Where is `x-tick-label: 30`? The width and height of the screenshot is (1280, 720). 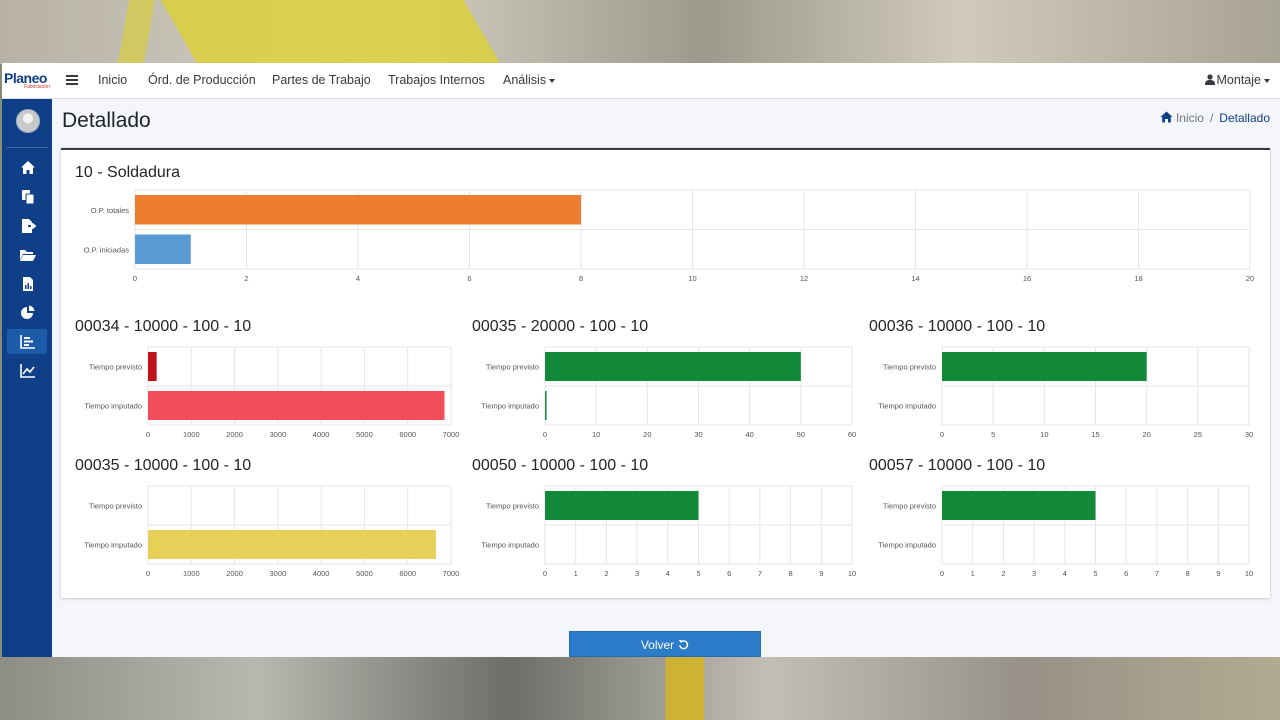 x-tick-label: 30 is located at coordinates (1249, 434).